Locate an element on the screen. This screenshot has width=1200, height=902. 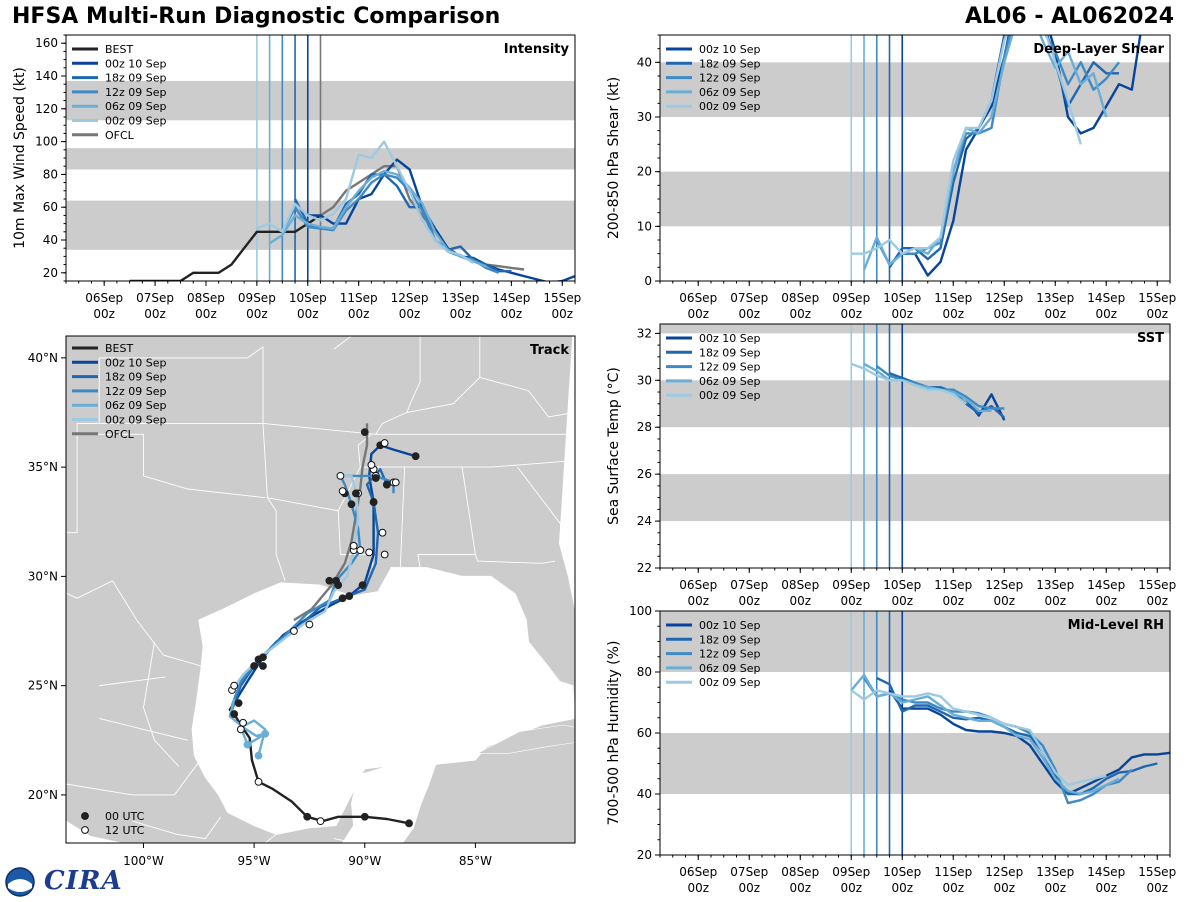
lat-tick-label: 35°N is located at coordinates (43, 467).